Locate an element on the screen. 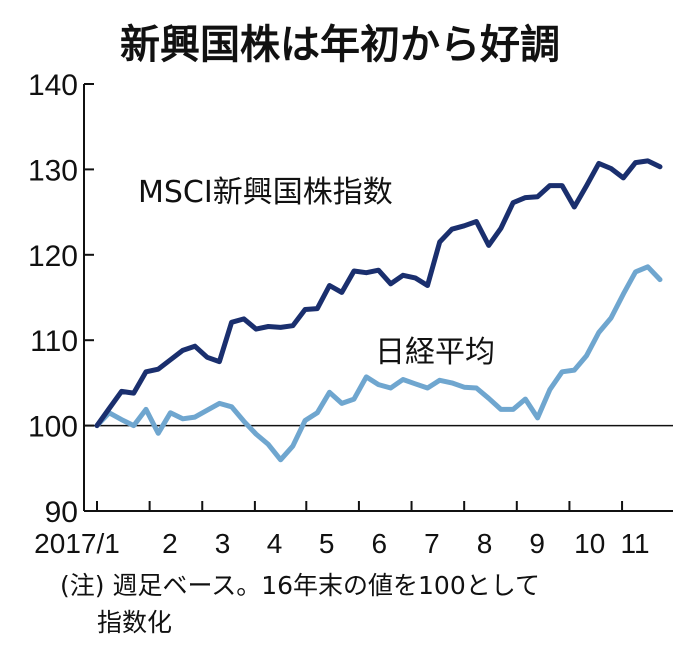  footnote-line-2: 指数化 is located at coordinates (134, 622).